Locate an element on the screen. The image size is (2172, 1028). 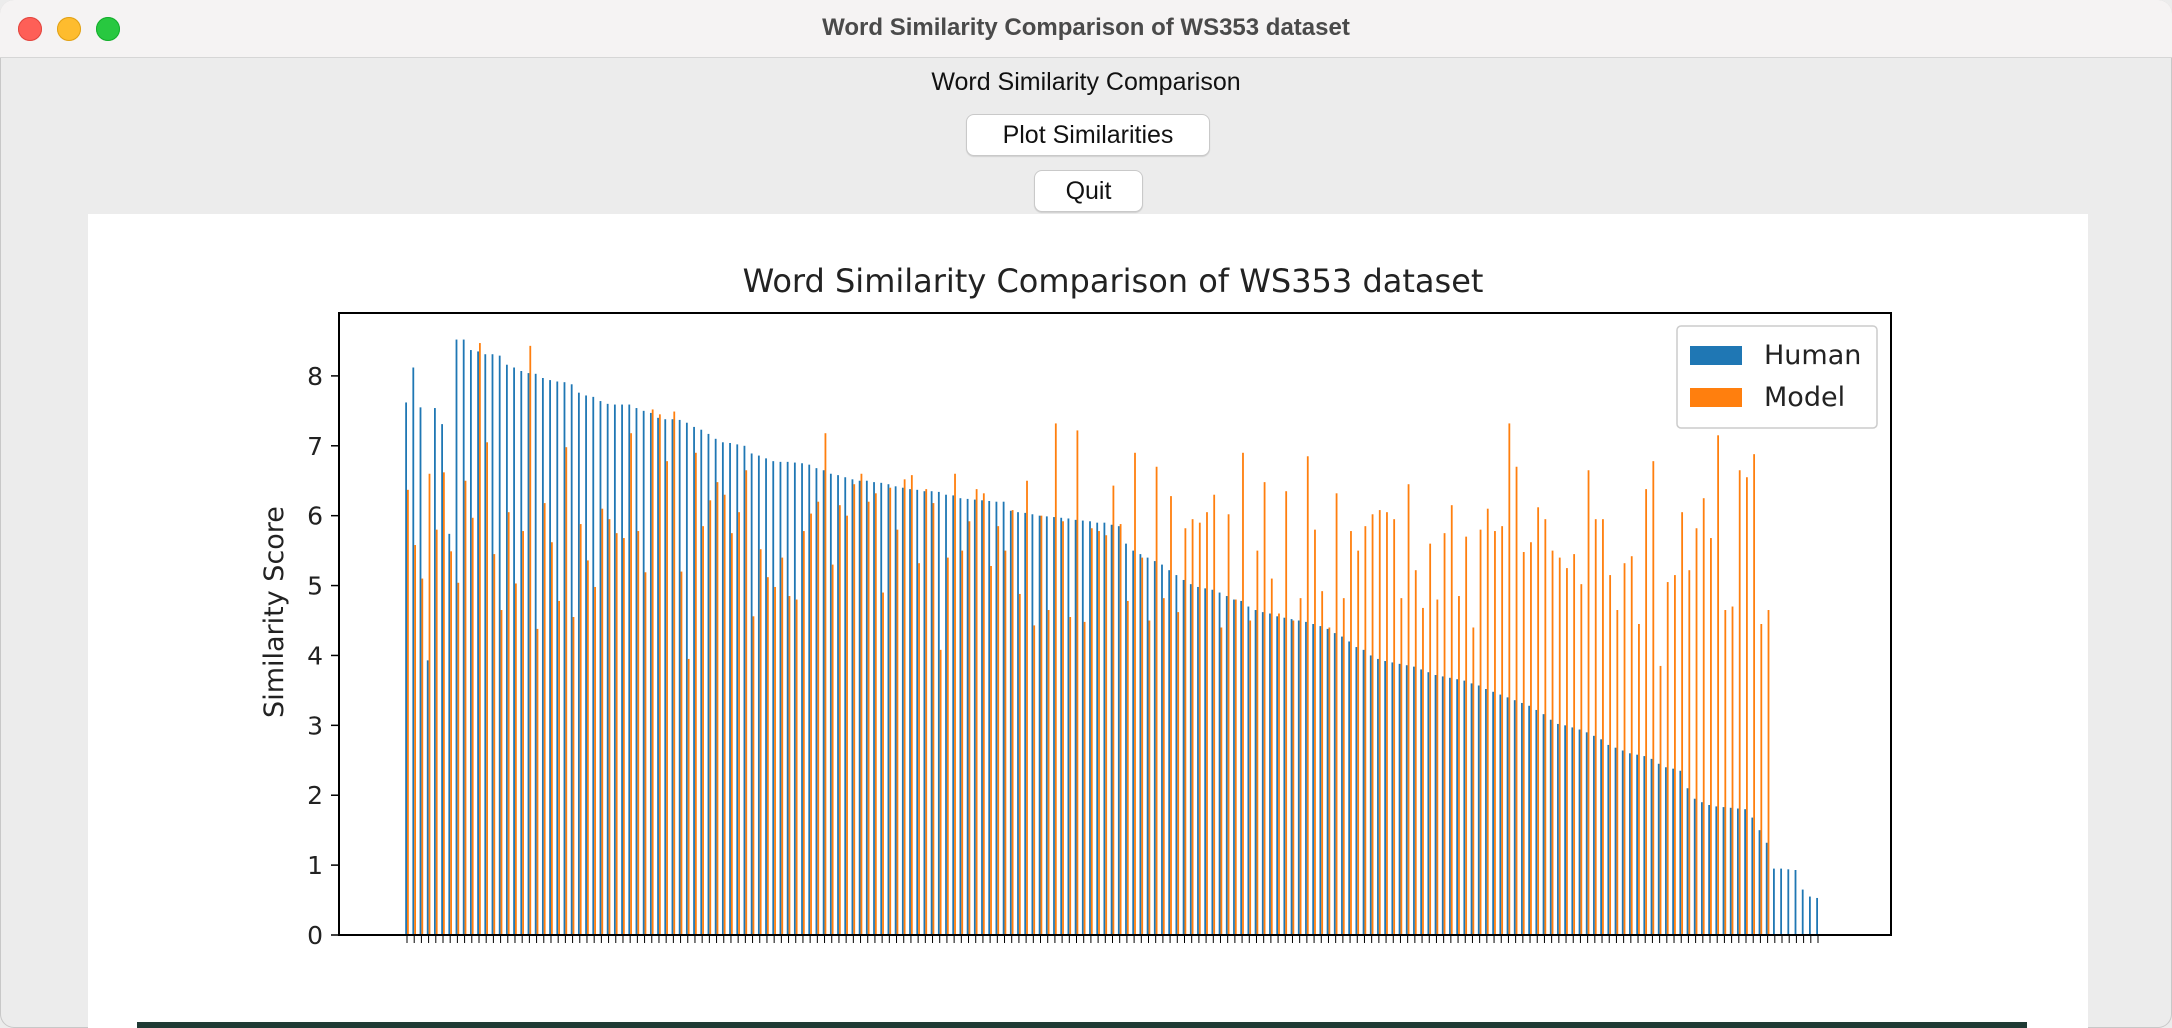
close-window-button is located at coordinates (30, 29).